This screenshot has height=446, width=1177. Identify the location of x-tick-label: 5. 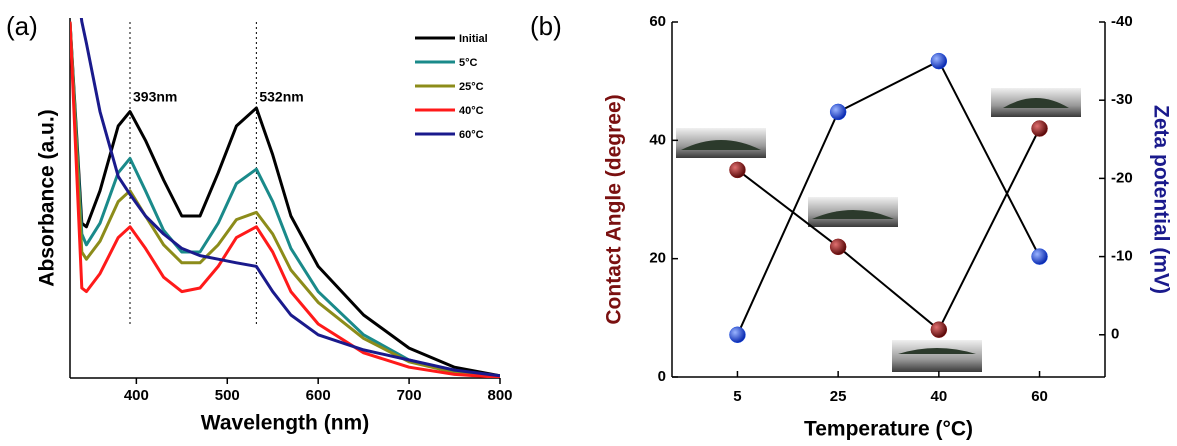
(737, 396).